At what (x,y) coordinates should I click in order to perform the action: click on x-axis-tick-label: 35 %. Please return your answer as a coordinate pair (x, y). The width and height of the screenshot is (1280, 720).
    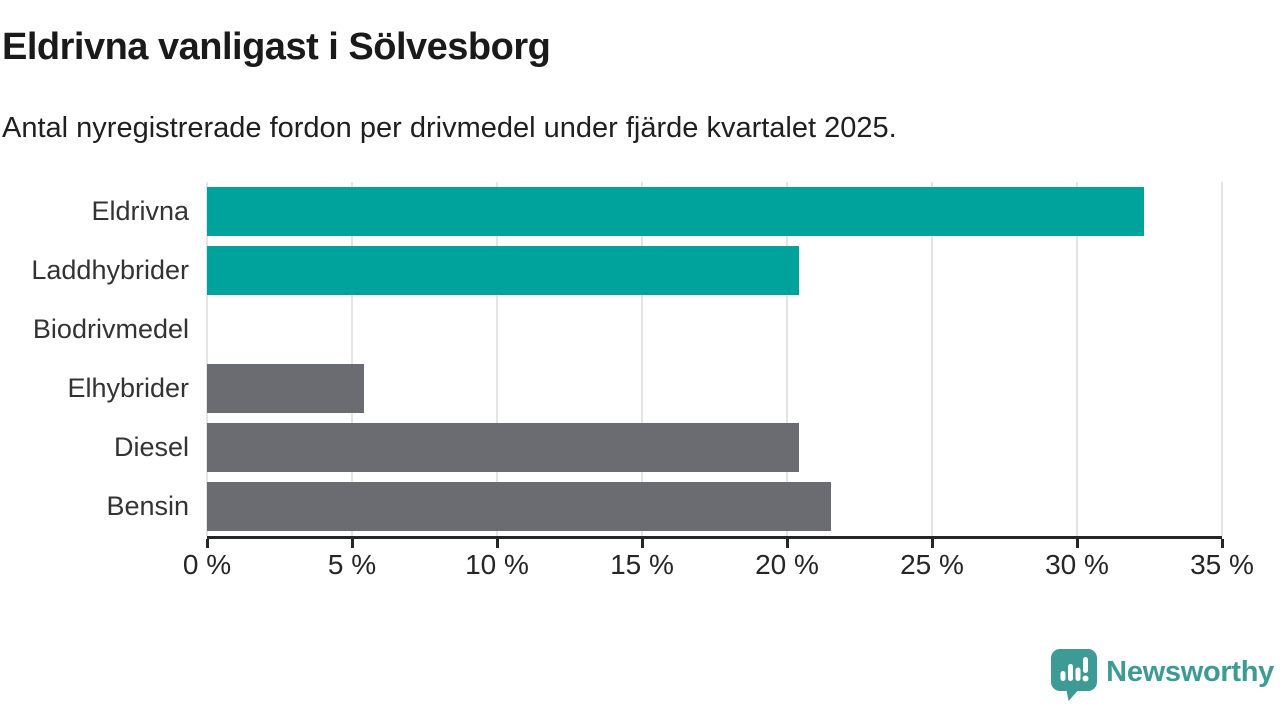
    Looking at the image, I should click on (1222, 564).